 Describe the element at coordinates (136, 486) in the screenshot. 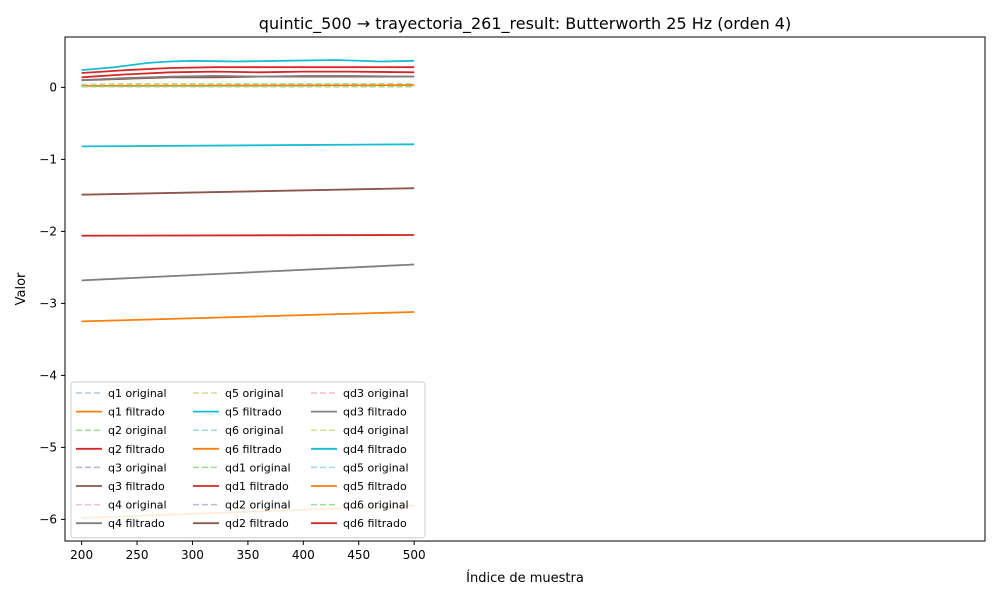

I see `legend-entry-5: q3 filtrado` at that location.